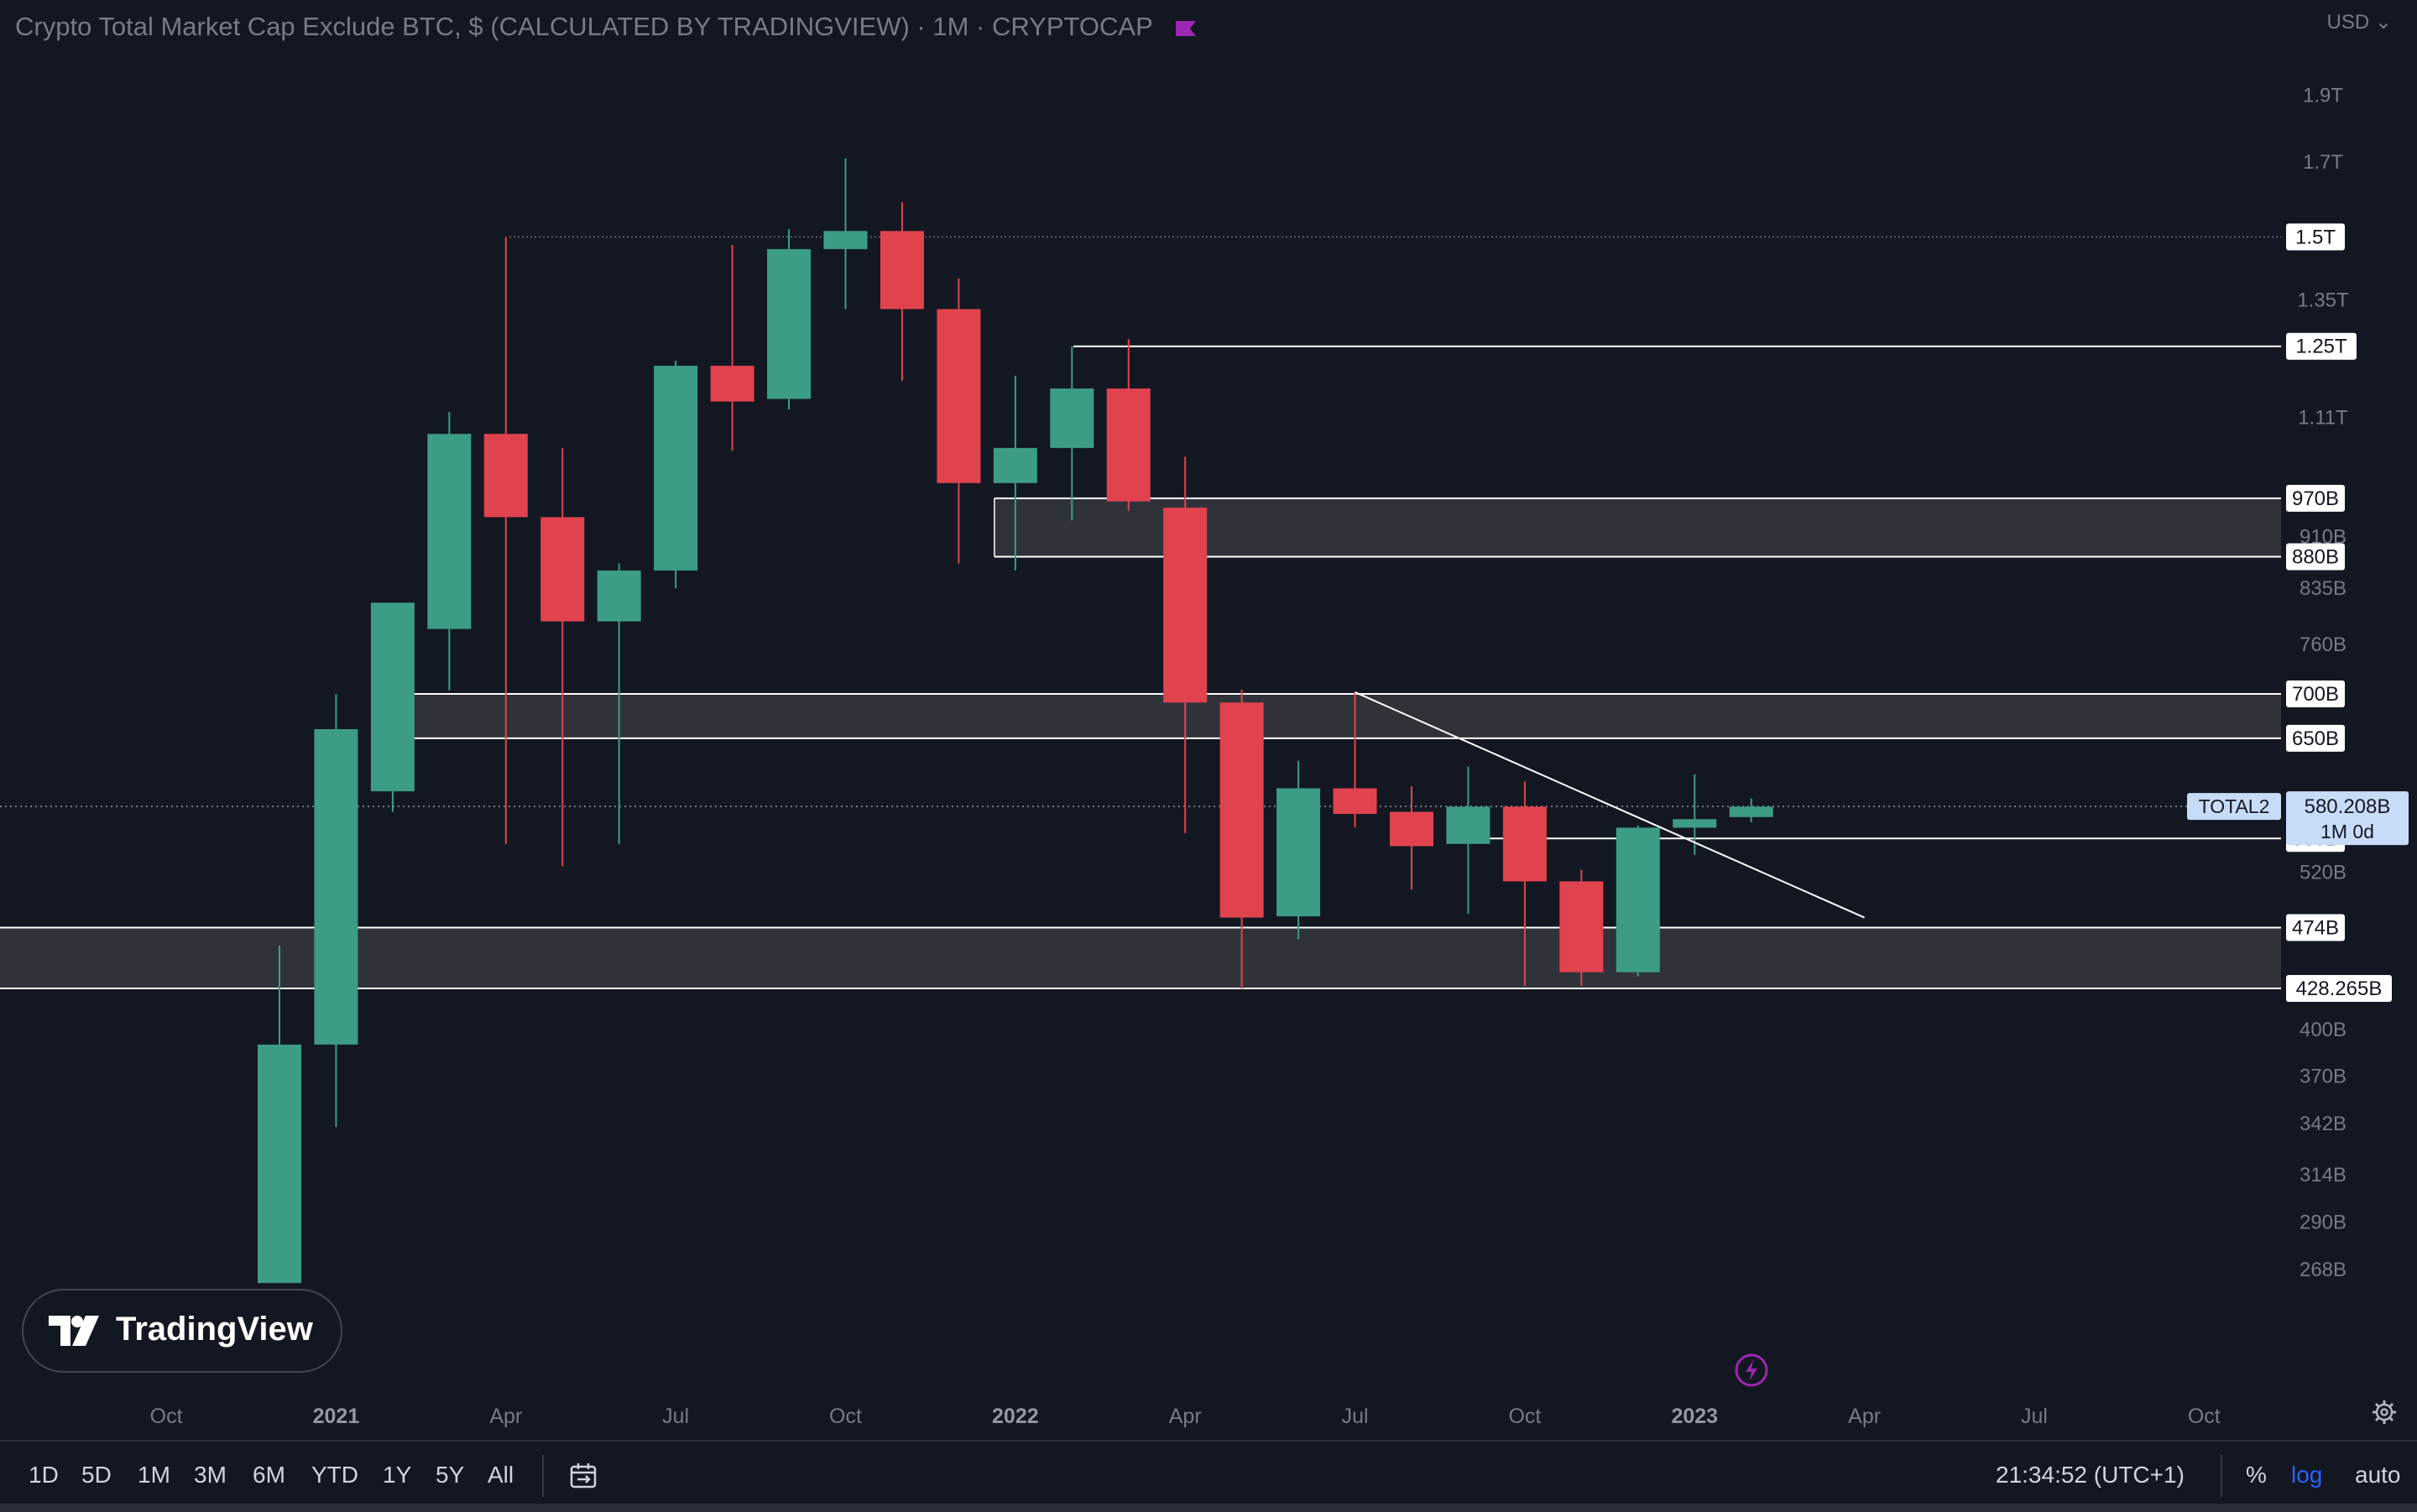 The width and height of the screenshot is (2417, 1512). What do you see at coordinates (2256, 1475) in the screenshot?
I see `percent-toggle: %` at bounding box center [2256, 1475].